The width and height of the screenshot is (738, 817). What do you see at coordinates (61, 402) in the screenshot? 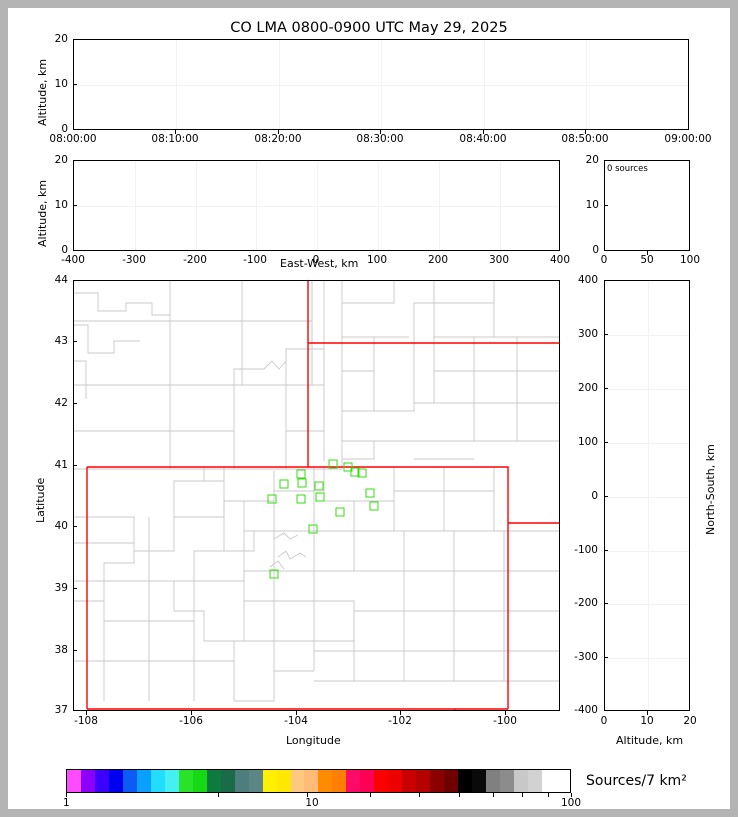
I see `axis-tick-label: 42` at bounding box center [61, 402].